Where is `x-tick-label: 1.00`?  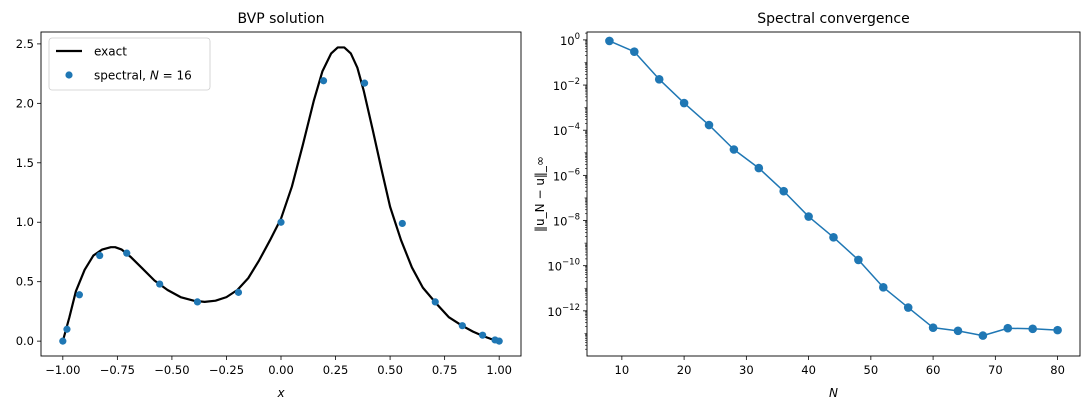
x-tick-label: 1.00 is located at coordinates (499, 370).